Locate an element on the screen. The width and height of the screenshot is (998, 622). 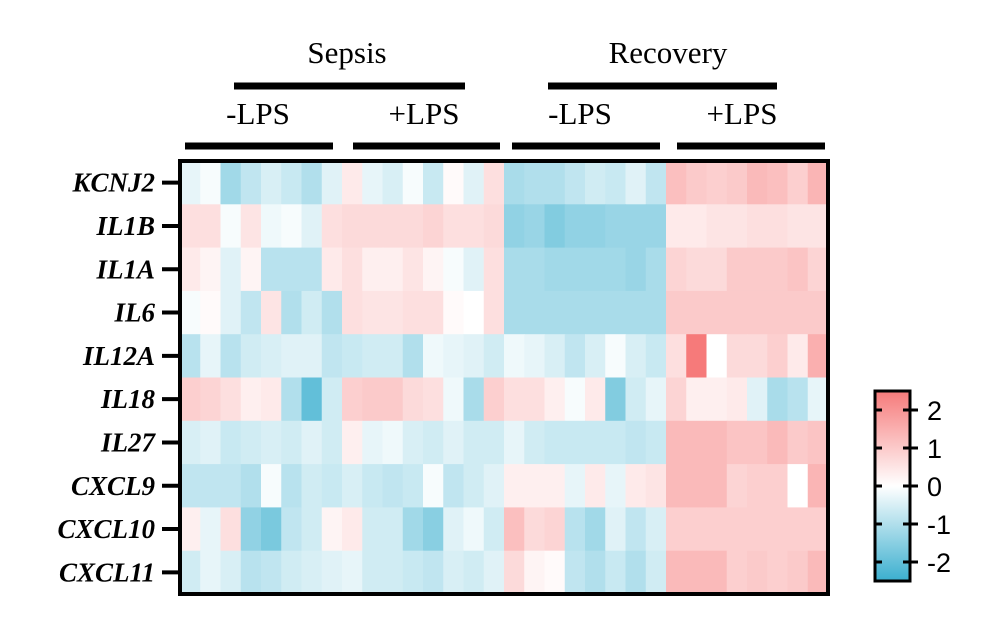
row-label-il1b: IL1B is located at coordinates (125, 226).